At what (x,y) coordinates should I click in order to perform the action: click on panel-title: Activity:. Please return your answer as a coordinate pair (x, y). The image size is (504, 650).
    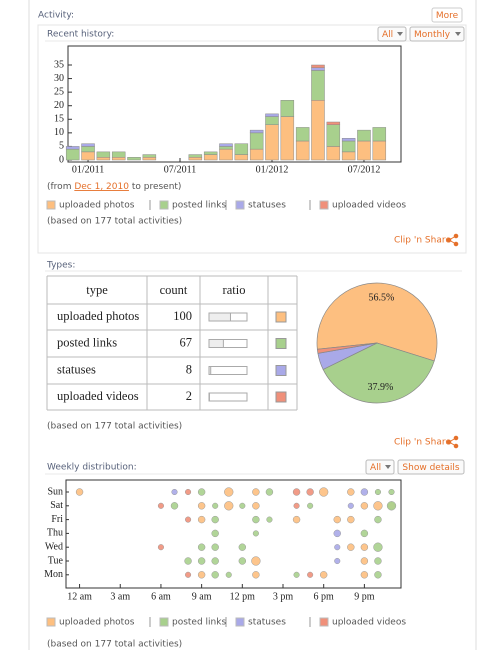
    Looking at the image, I should click on (56, 16).